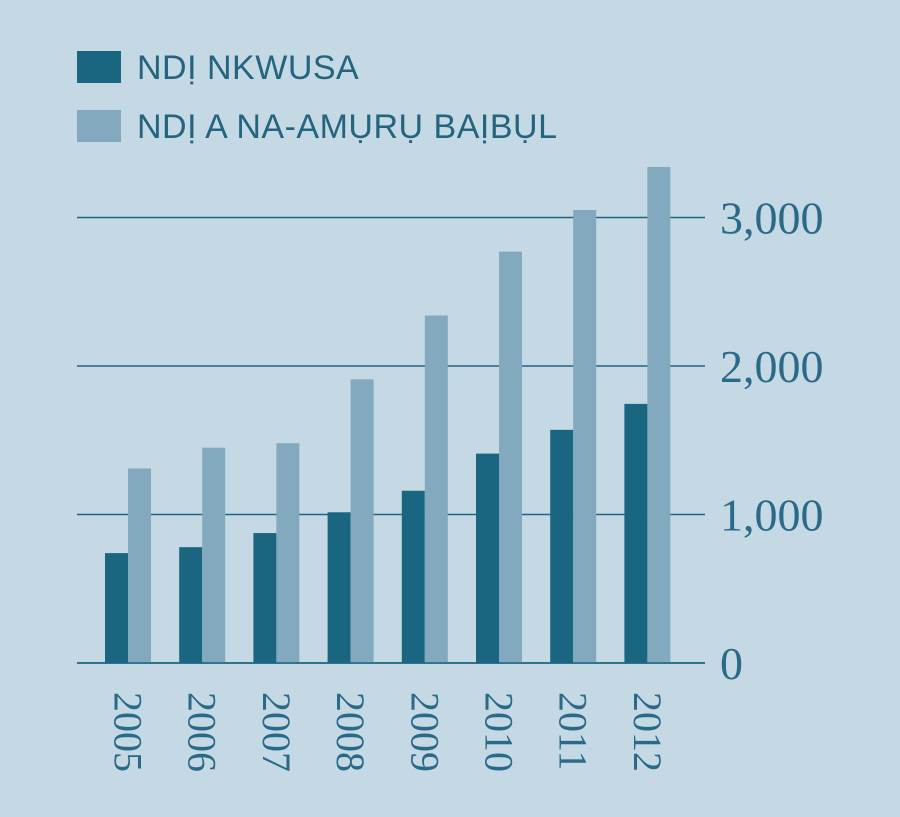  Describe the element at coordinates (772, 441) in the screenshot. I see `y-axis-tick-labels: 0 1,000 2,000 3,000` at that location.